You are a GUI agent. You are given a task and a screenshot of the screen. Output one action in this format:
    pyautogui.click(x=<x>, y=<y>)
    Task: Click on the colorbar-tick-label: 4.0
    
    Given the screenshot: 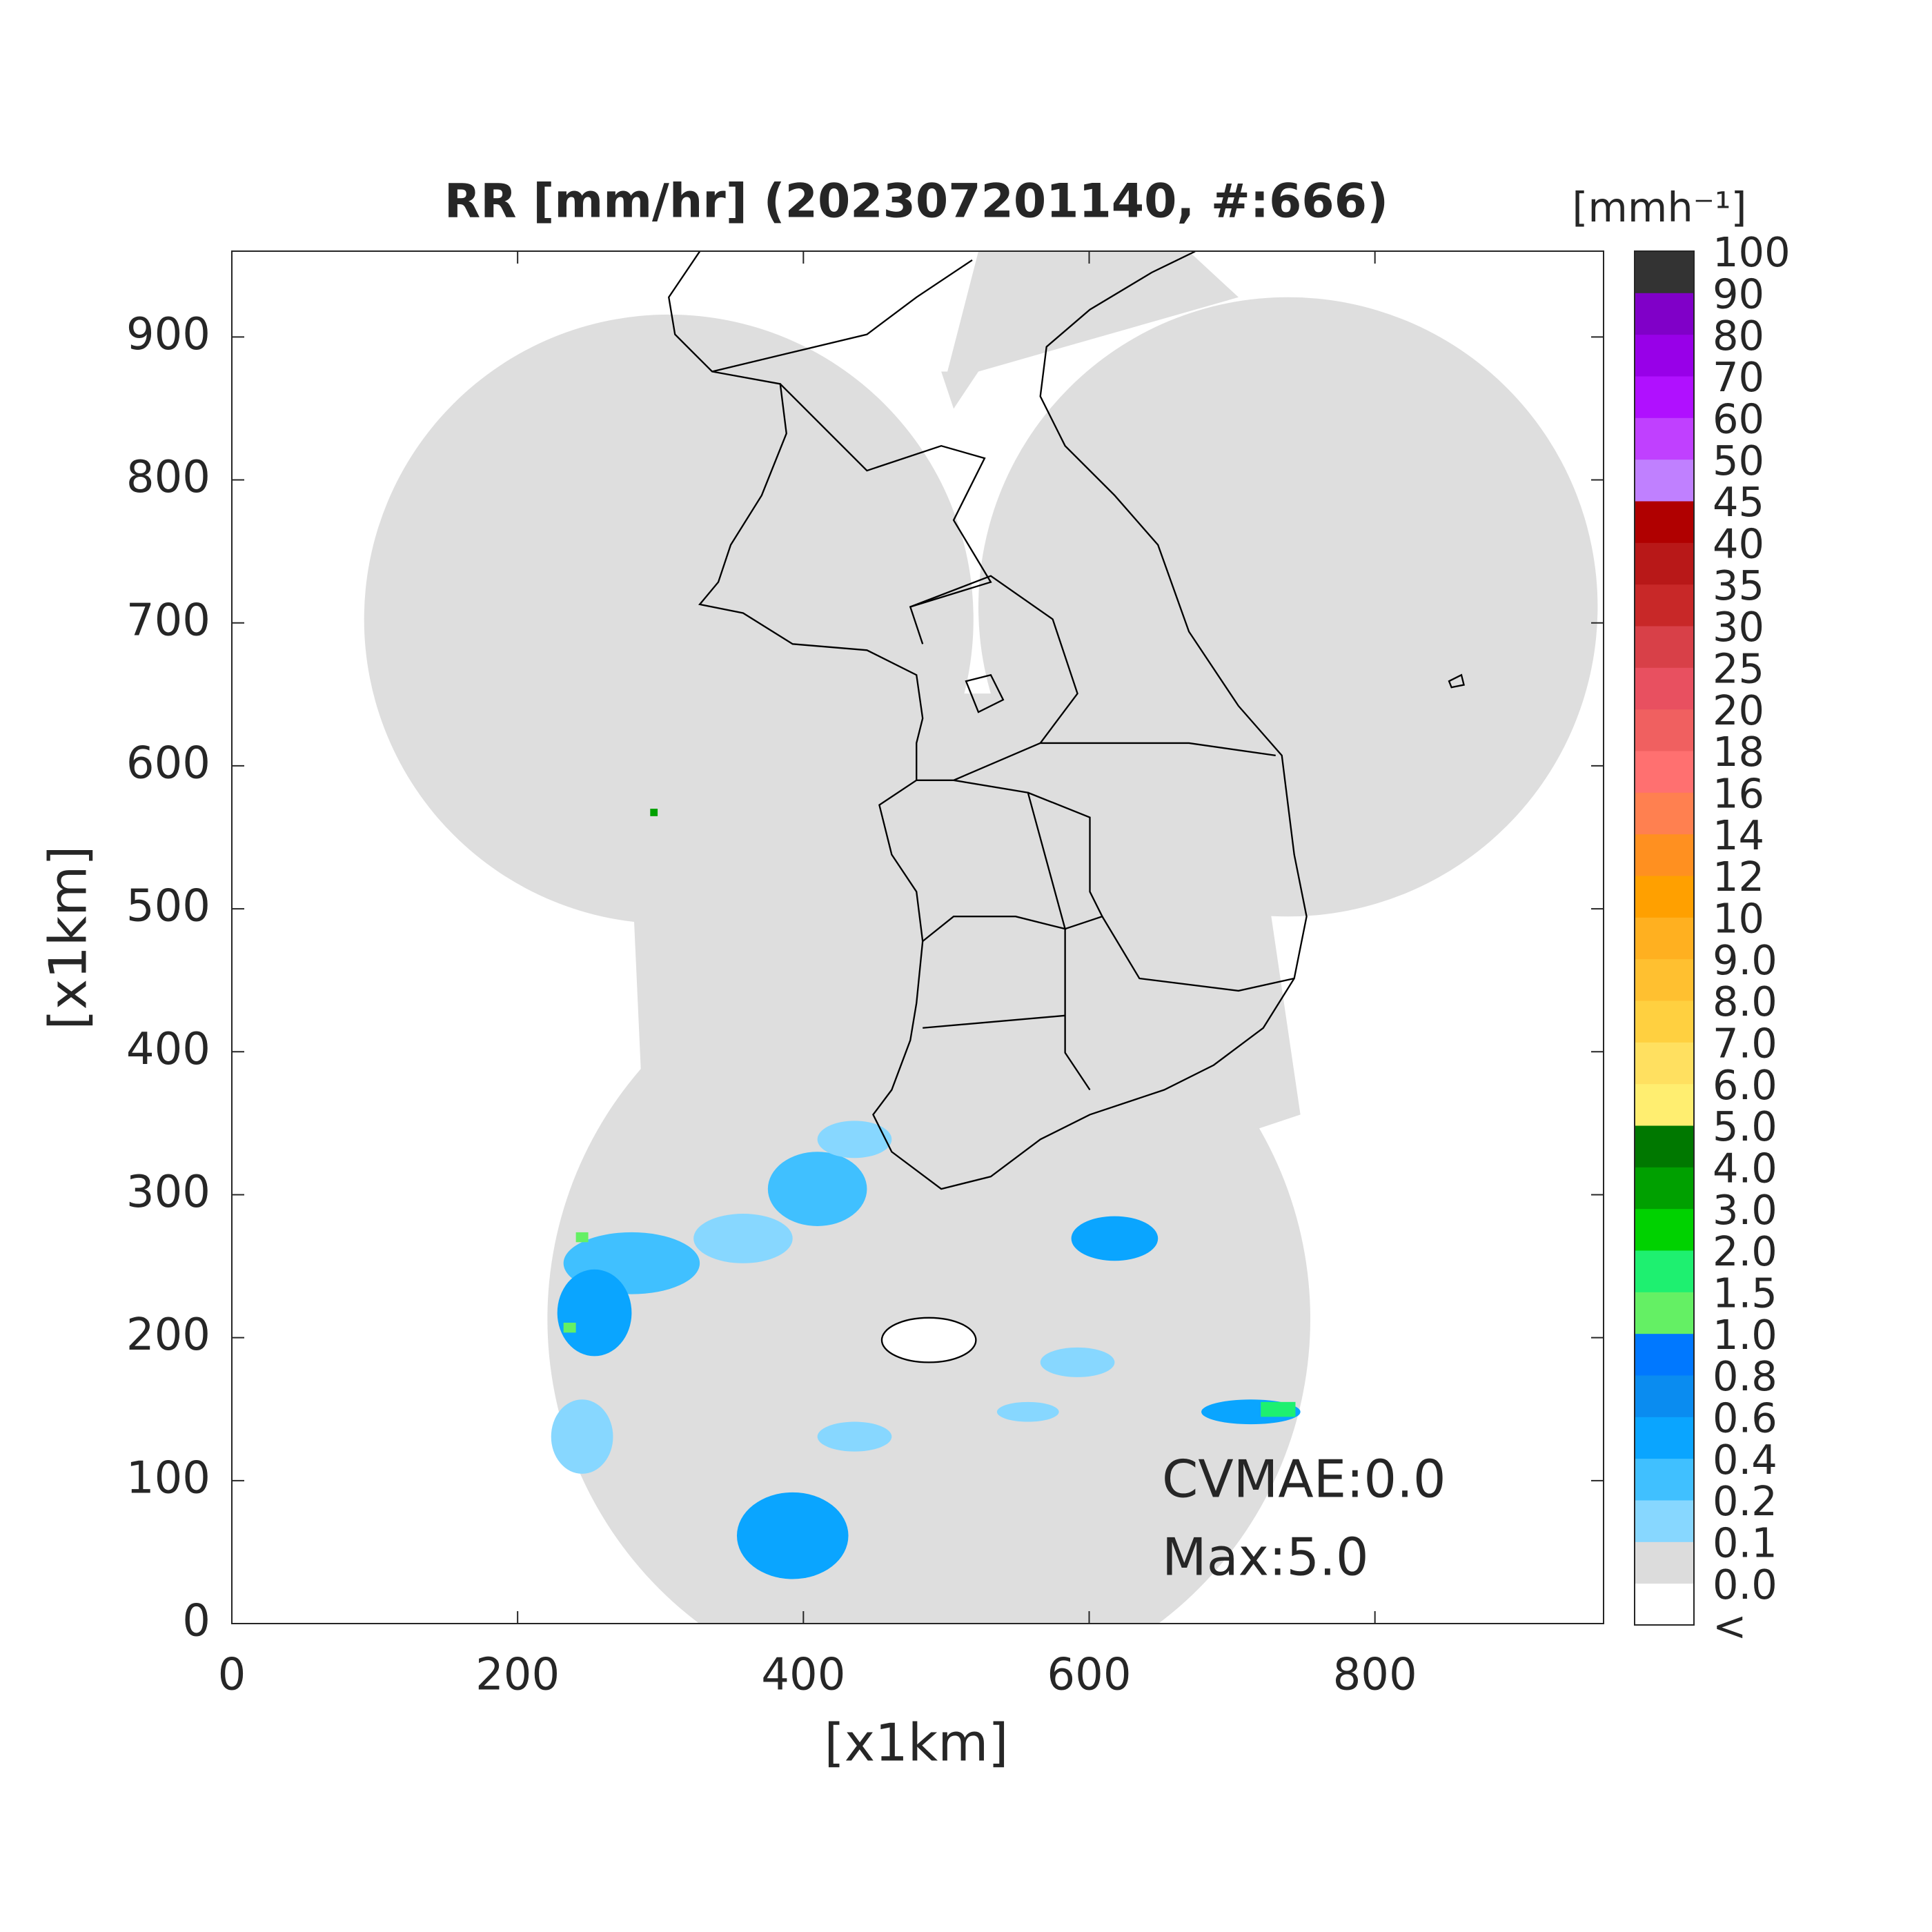 What is the action you would take?
    pyautogui.click(x=1745, y=1168)
    